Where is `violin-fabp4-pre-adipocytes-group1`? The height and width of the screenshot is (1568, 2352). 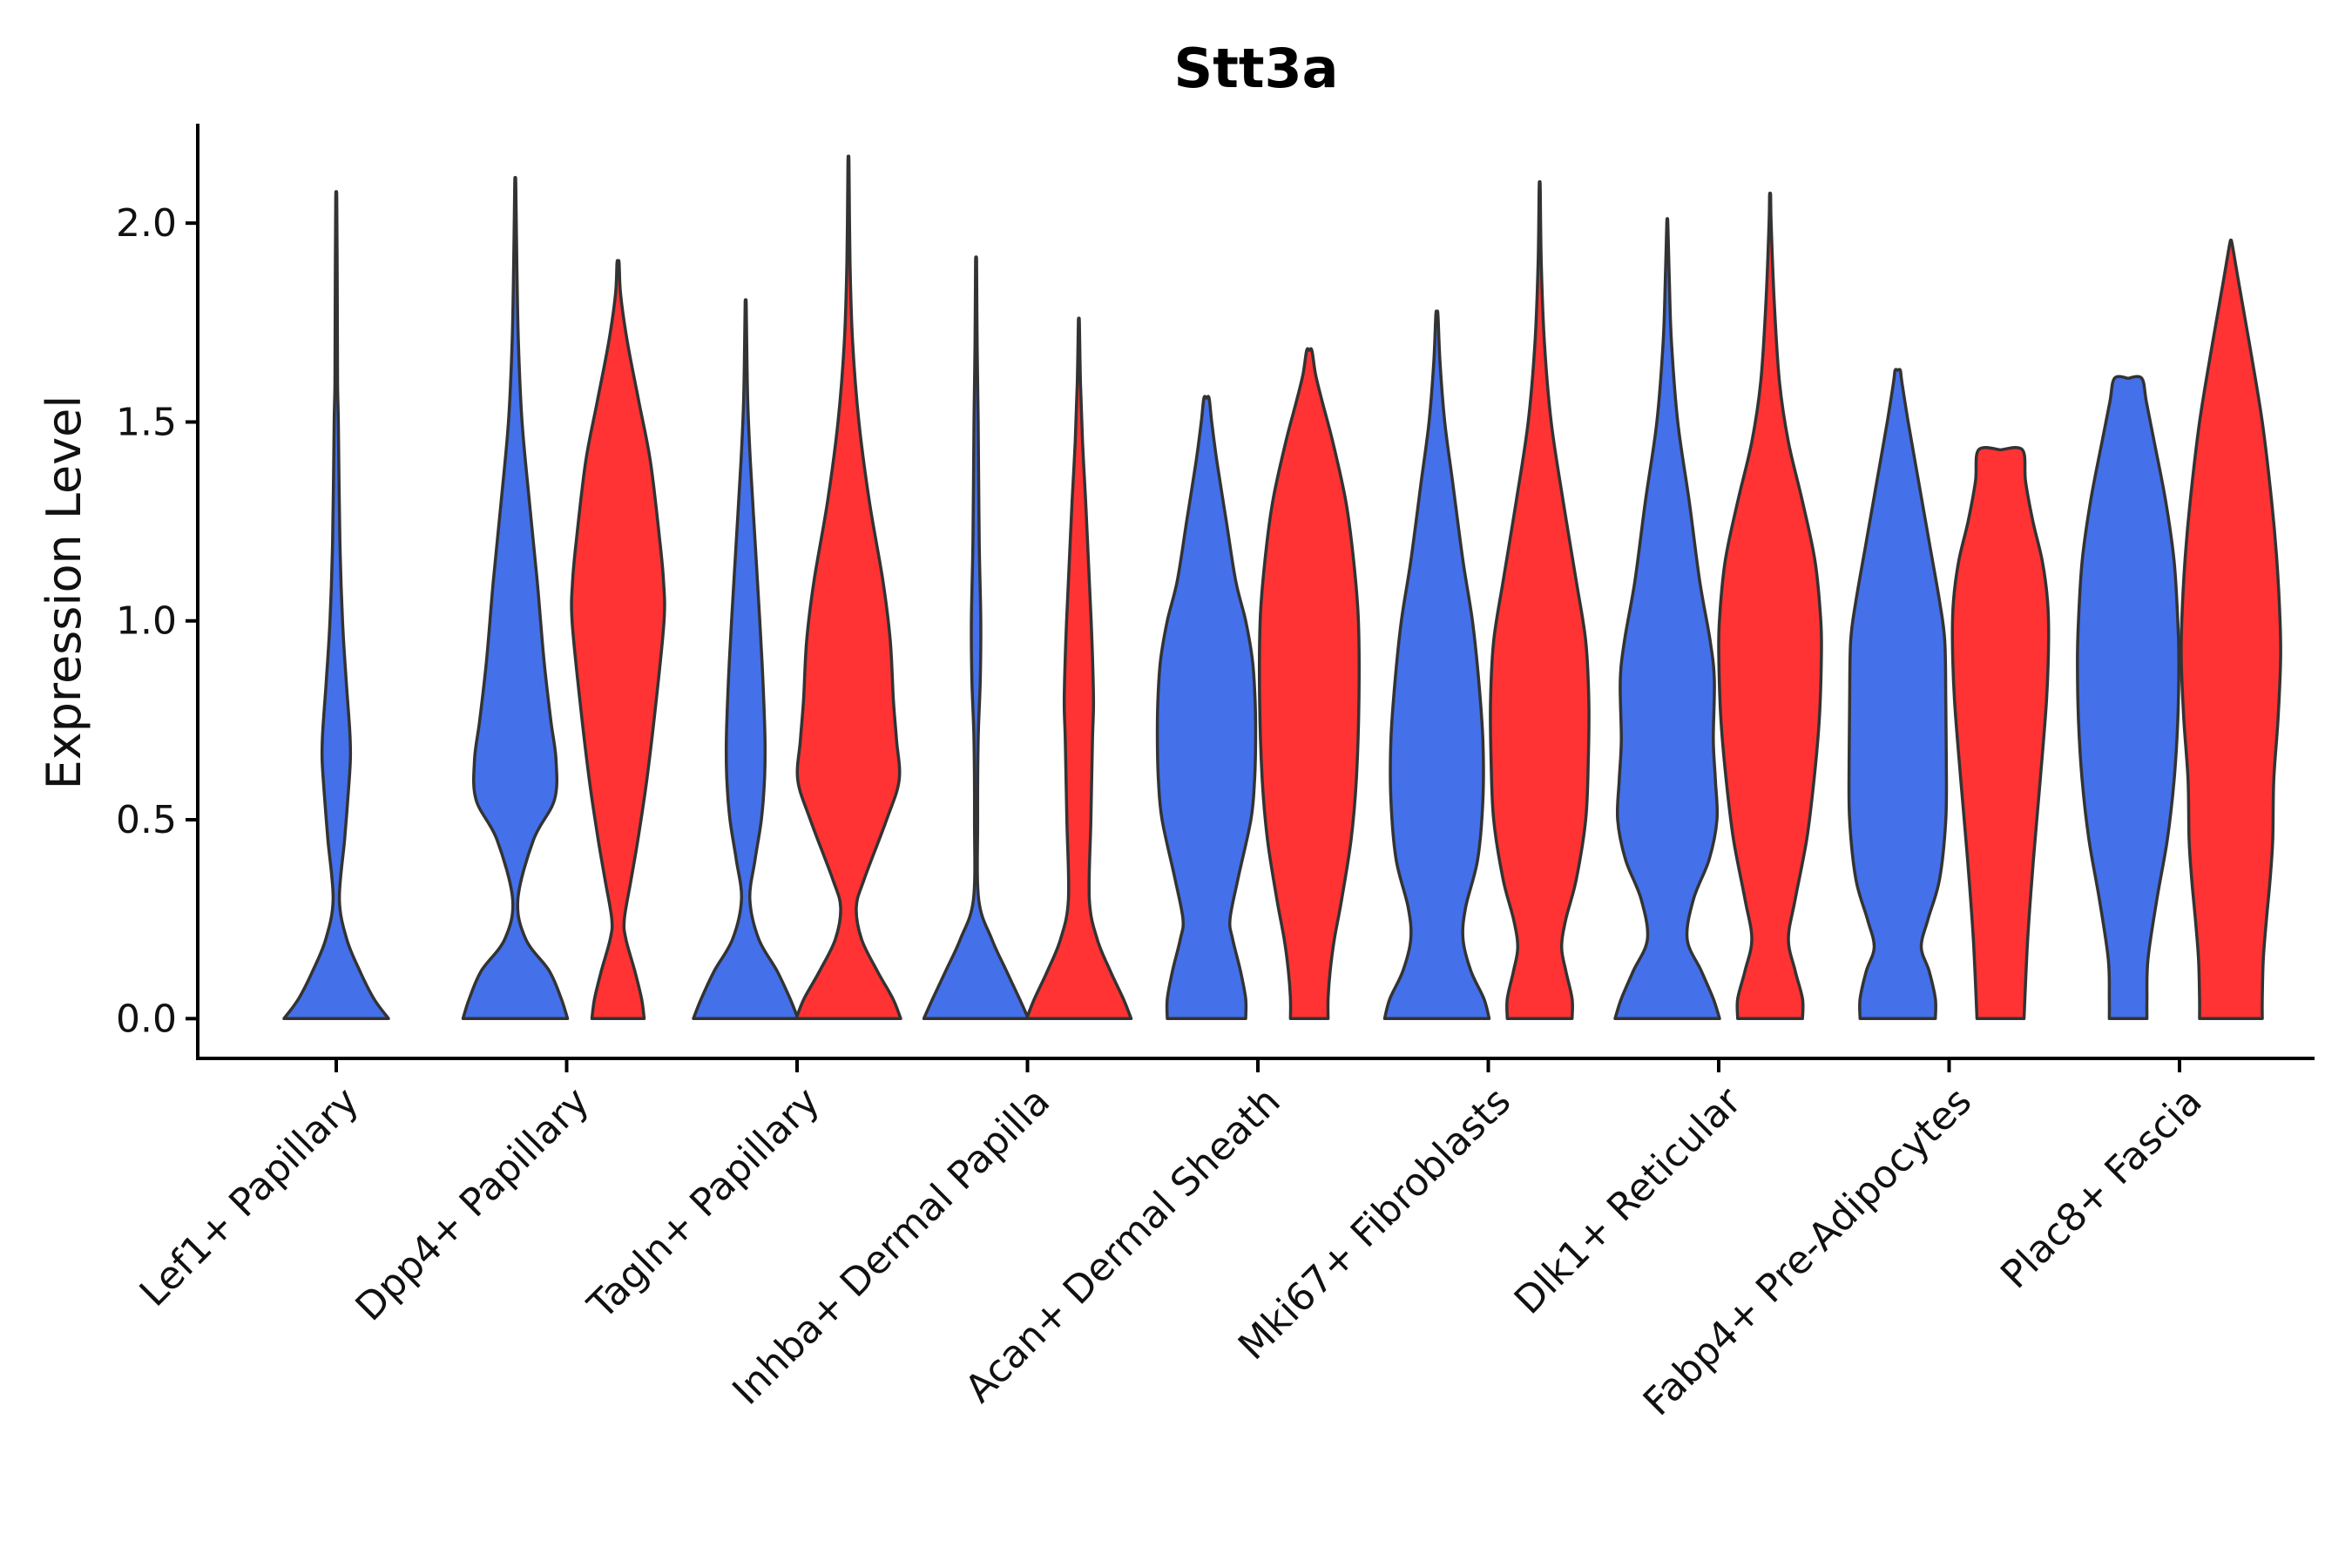 violin-fabp4-pre-adipocytes-group1 is located at coordinates (1898, 694).